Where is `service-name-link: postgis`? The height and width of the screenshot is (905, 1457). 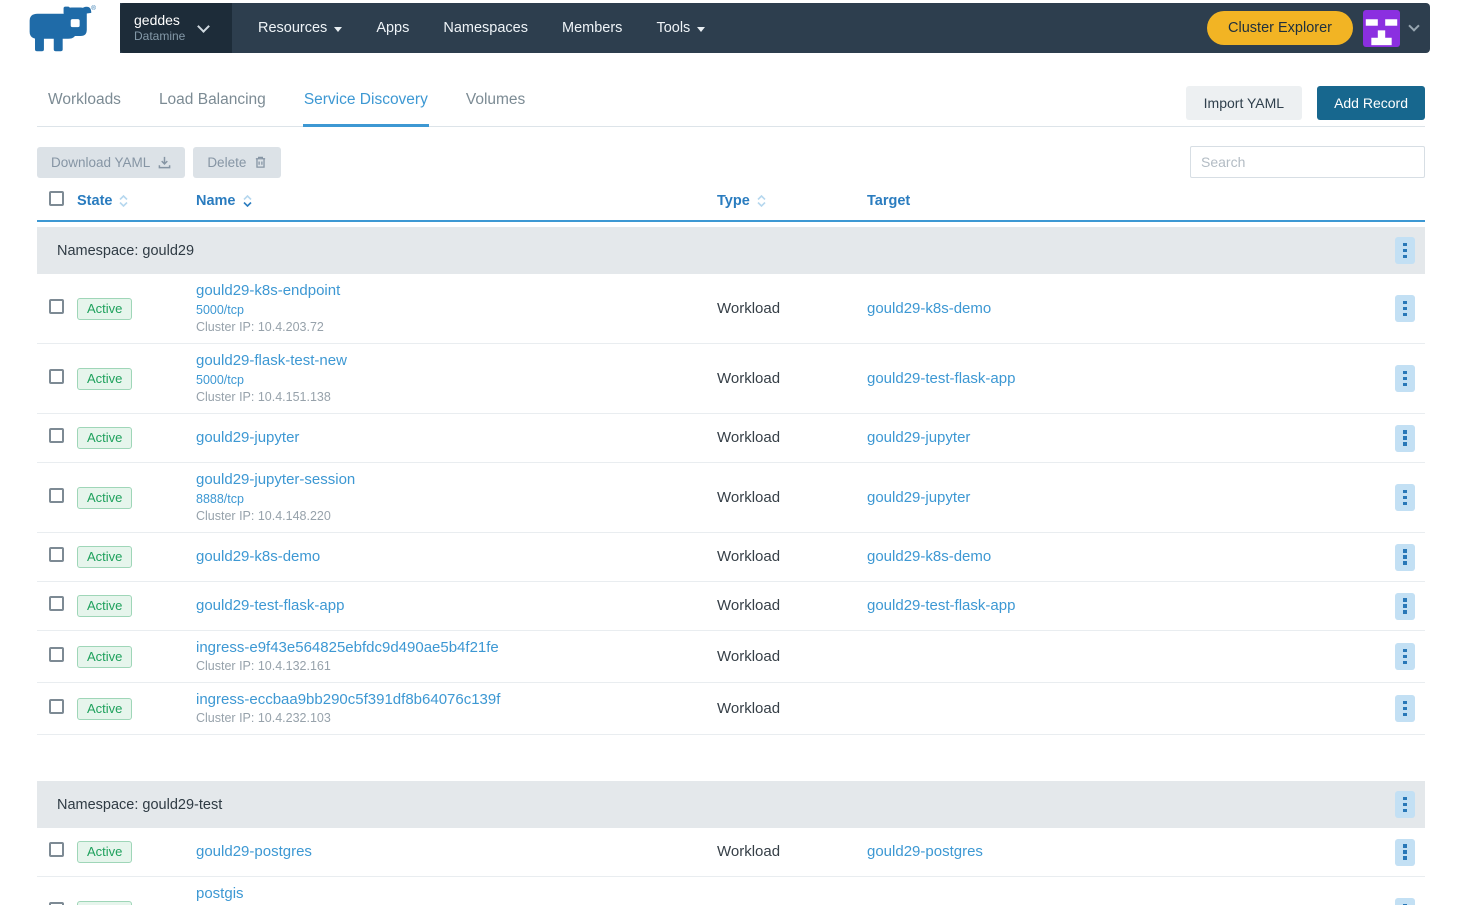 service-name-link: postgis is located at coordinates (220, 893).